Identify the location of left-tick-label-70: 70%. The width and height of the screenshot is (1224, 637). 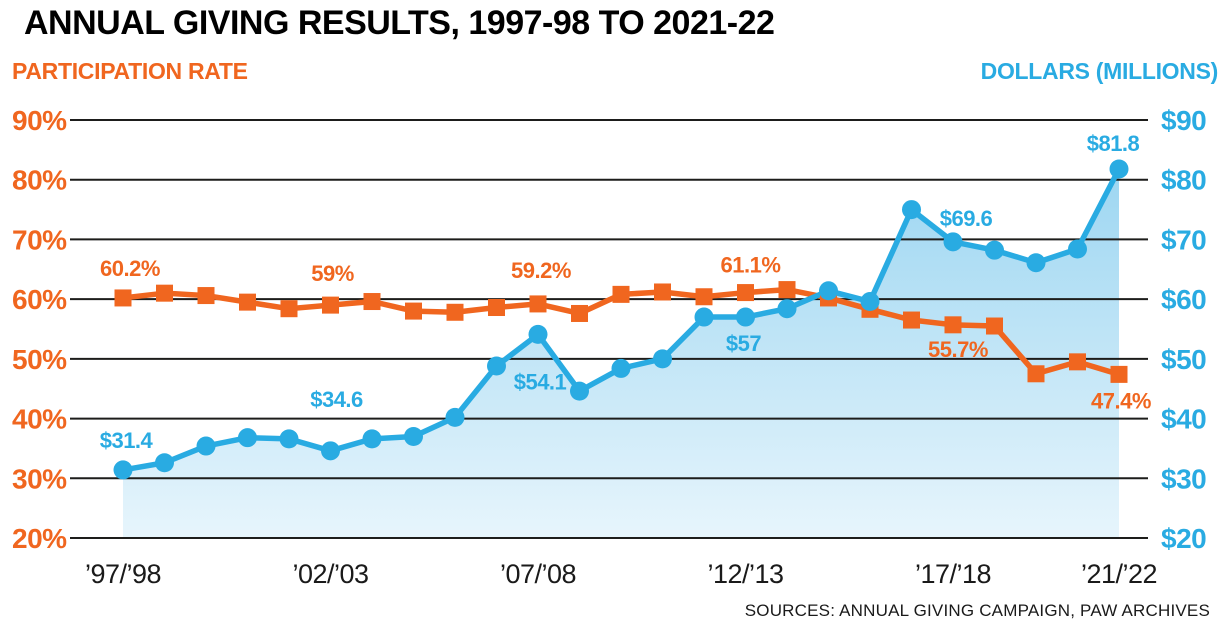
(39, 239).